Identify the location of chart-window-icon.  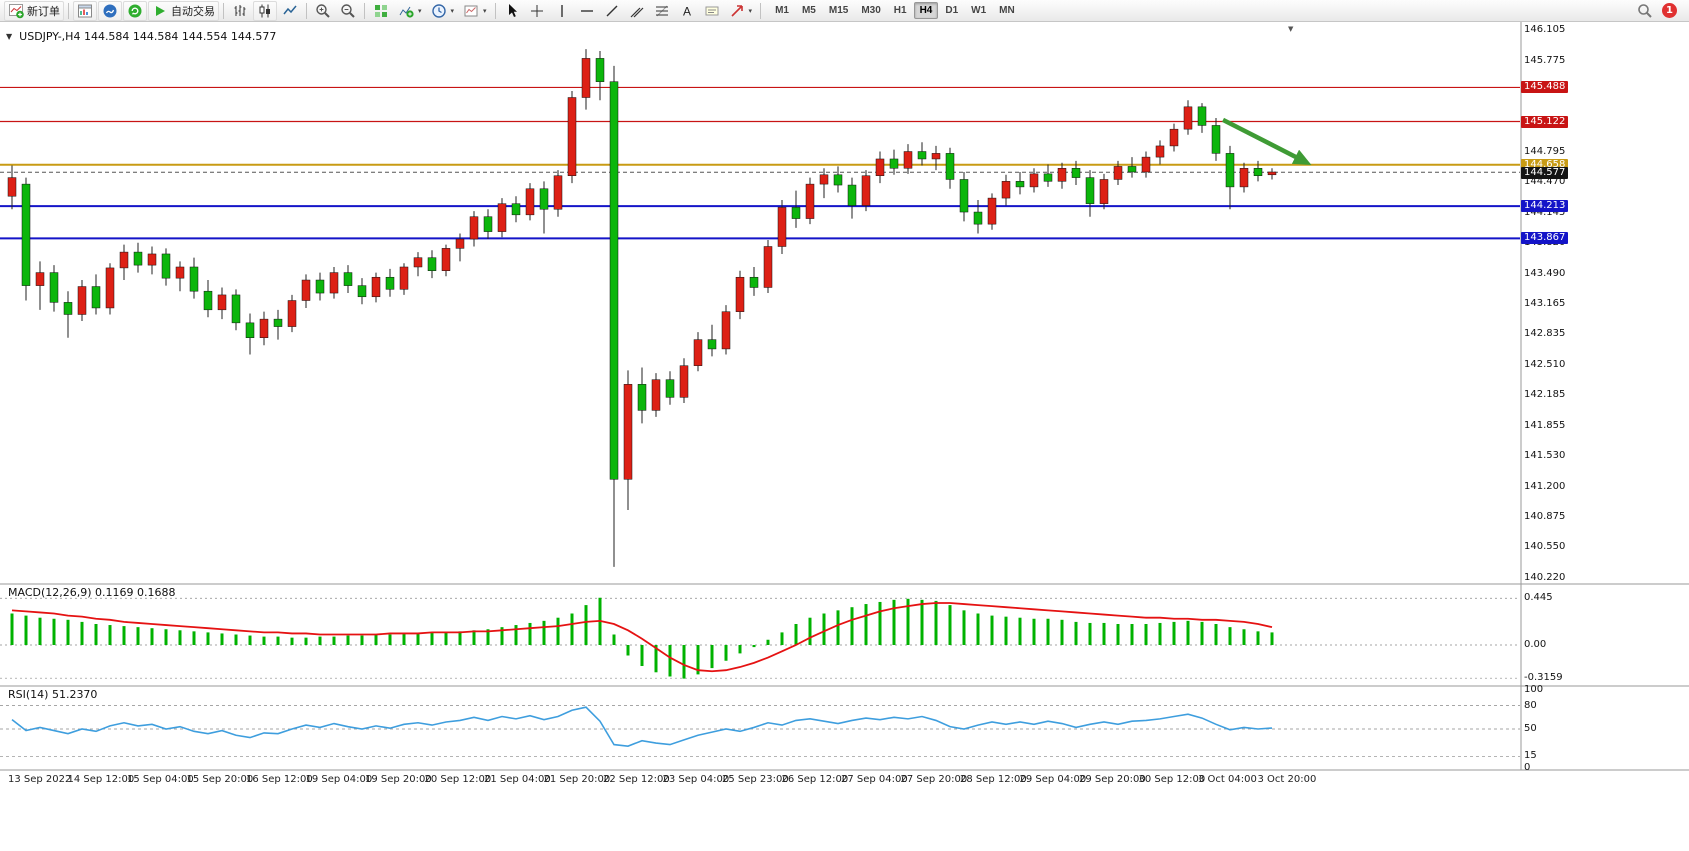
(85, 11).